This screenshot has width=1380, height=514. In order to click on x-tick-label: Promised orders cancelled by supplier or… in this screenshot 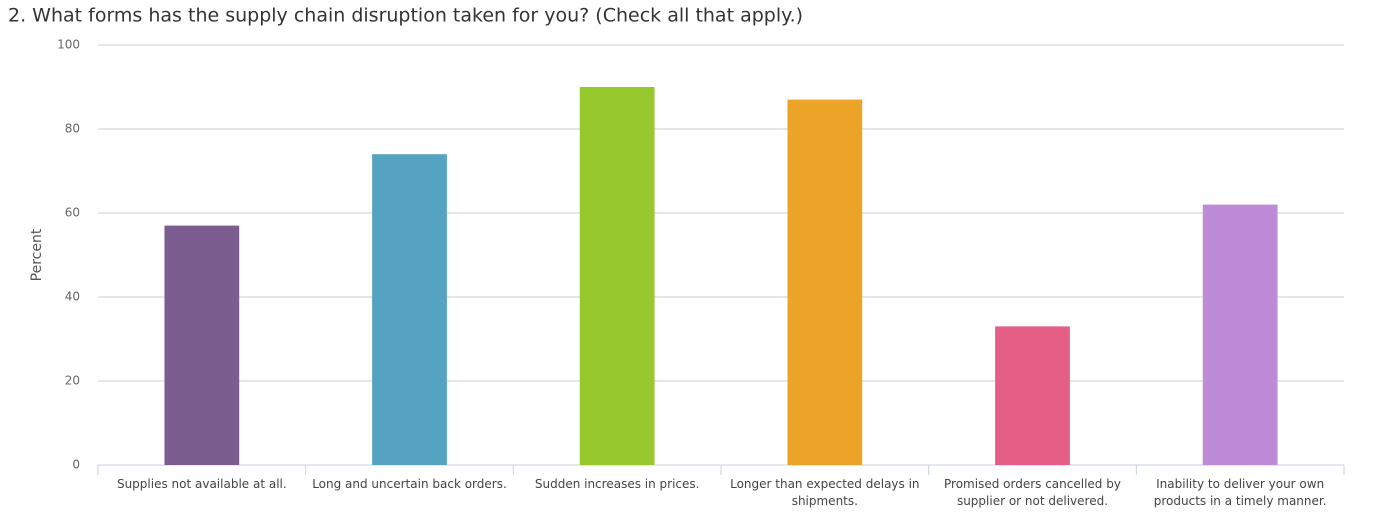, I will do `click(1032, 492)`.